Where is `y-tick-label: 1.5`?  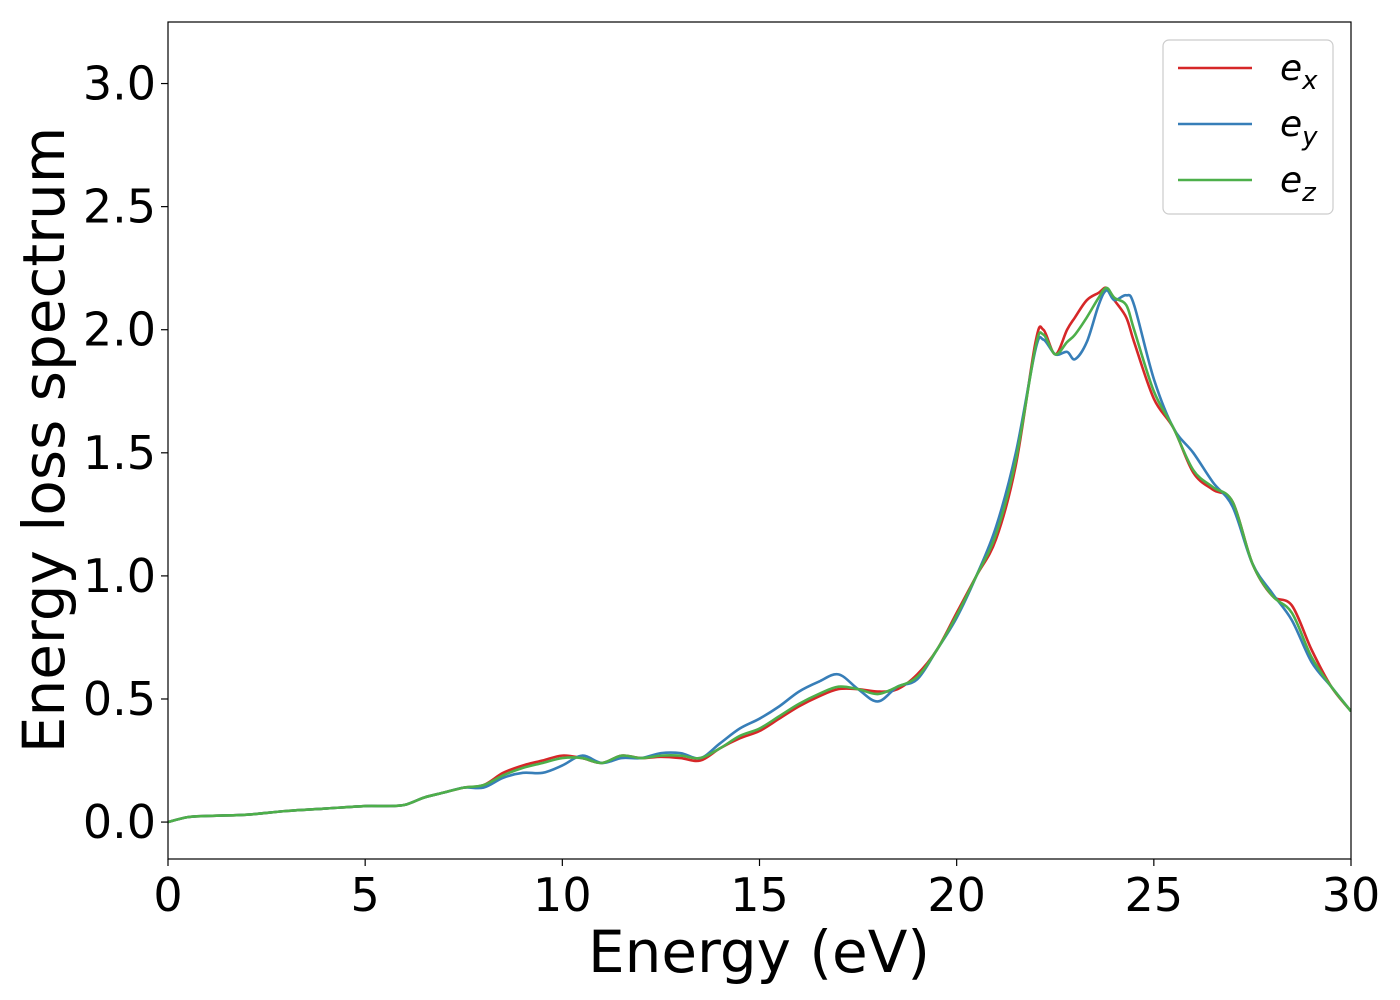
y-tick-label: 1.5 is located at coordinates (119, 453).